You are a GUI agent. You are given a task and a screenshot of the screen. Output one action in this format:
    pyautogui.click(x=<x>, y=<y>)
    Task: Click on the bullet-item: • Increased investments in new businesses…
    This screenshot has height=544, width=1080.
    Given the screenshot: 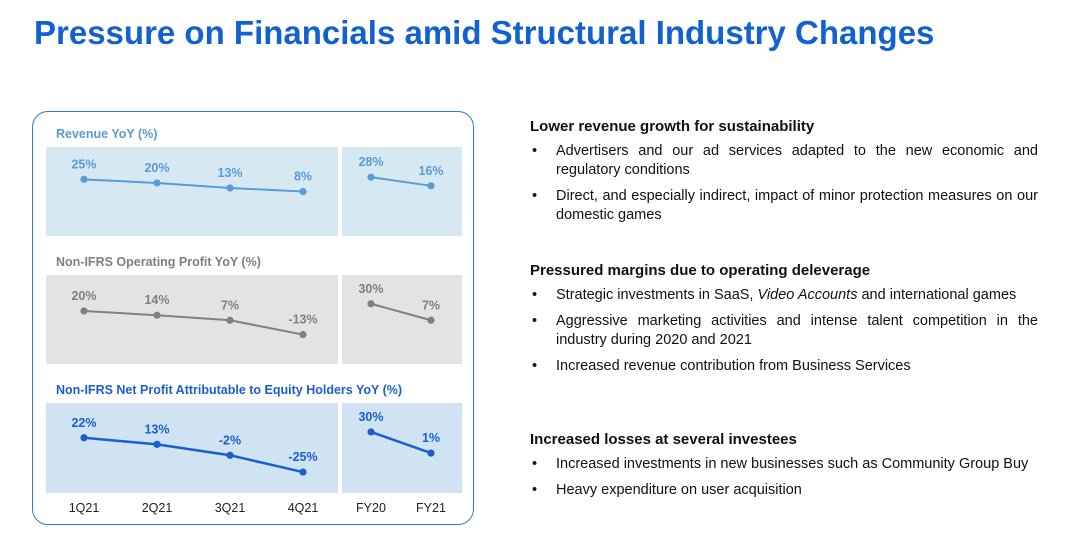 What is the action you would take?
    pyautogui.click(x=784, y=464)
    